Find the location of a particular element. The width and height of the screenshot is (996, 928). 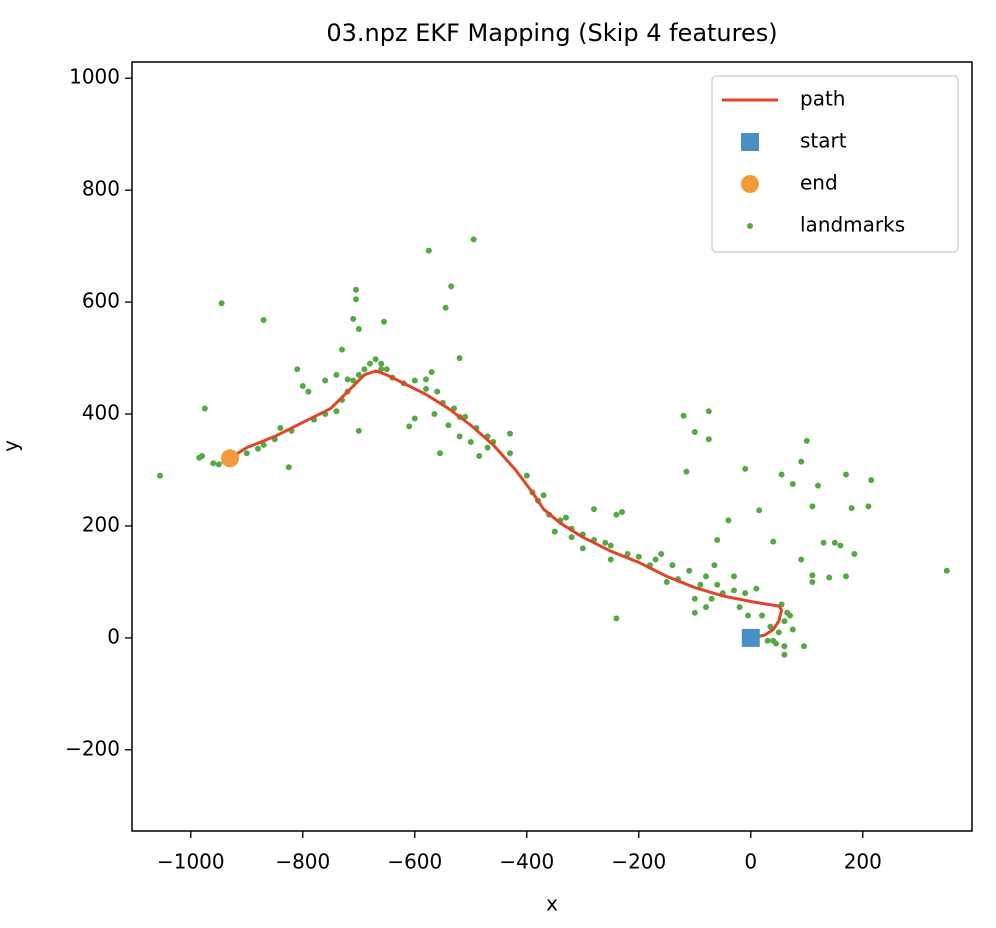

x-tick-label: −200 is located at coordinates (638, 862).